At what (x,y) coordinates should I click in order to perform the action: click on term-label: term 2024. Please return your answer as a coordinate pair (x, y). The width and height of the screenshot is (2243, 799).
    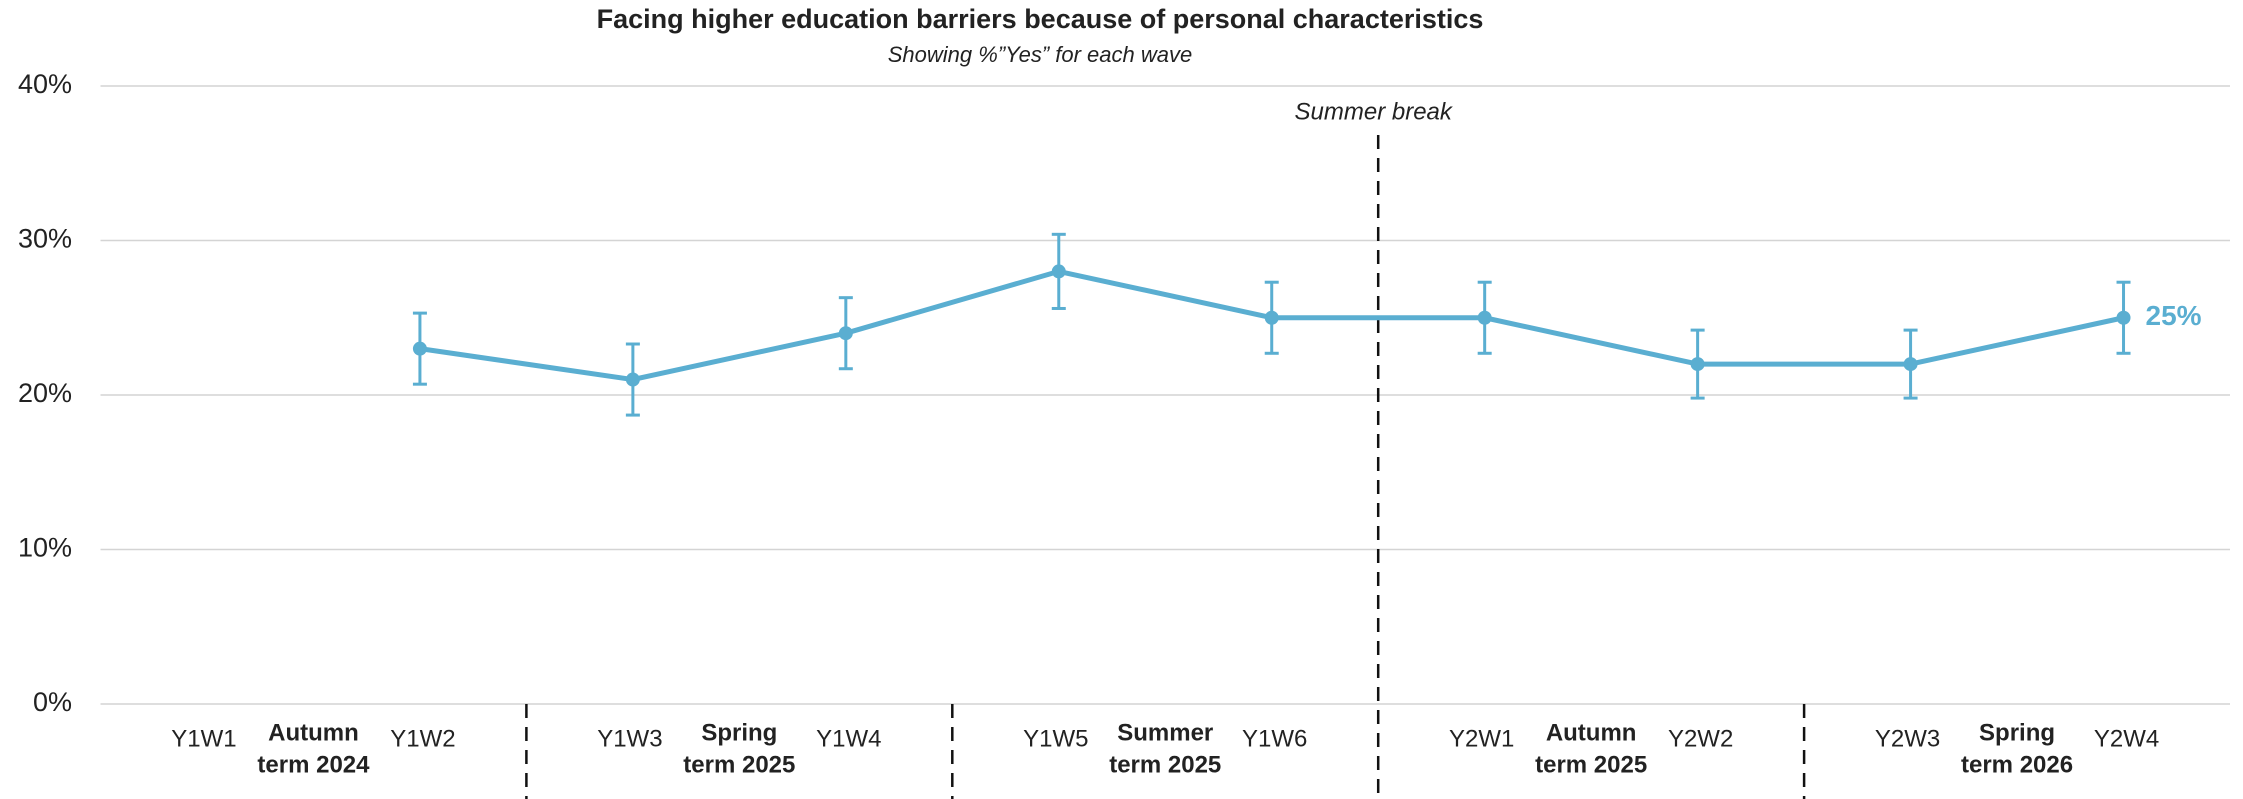
    Looking at the image, I should click on (313, 764).